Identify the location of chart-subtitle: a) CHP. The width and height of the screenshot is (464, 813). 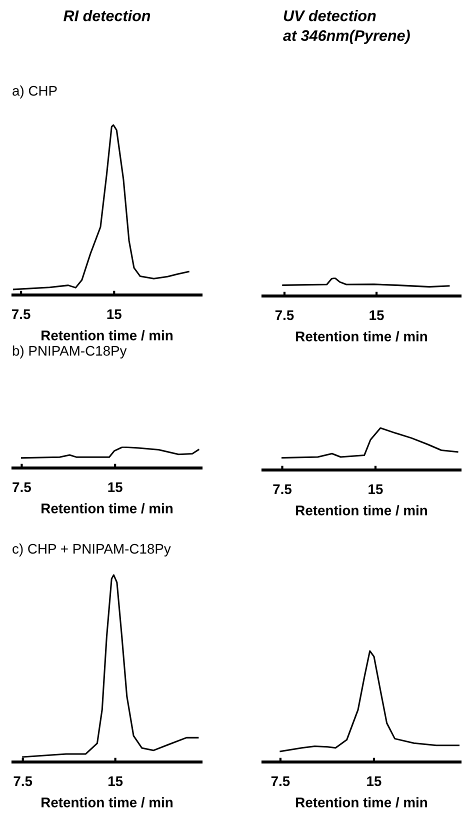
(34, 92).